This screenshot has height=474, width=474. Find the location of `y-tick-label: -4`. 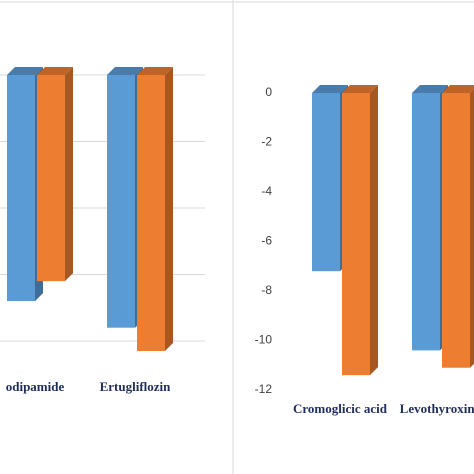

y-tick-label: -4 is located at coordinates (266, 191).